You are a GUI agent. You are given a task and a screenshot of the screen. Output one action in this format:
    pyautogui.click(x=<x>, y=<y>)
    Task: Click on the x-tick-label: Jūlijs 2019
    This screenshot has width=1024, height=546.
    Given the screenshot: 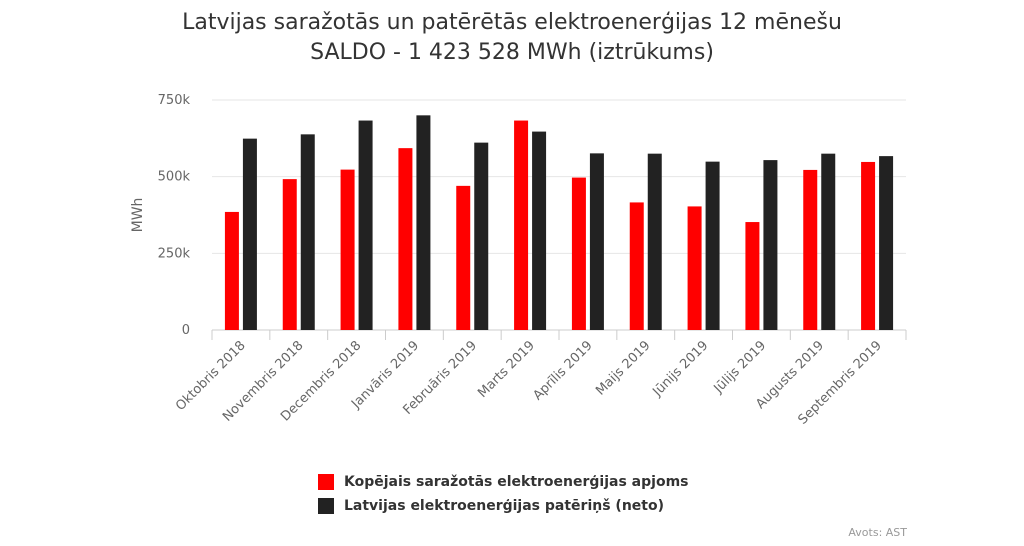 What is the action you would take?
    pyautogui.click(x=740, y=367)
    